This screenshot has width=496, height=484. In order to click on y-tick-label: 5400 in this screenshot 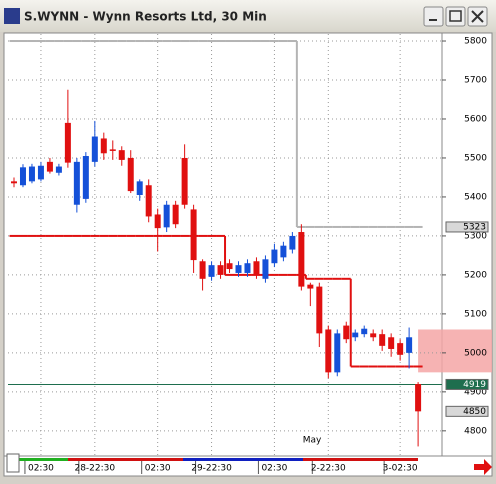, I will do `click(475, 197)`.